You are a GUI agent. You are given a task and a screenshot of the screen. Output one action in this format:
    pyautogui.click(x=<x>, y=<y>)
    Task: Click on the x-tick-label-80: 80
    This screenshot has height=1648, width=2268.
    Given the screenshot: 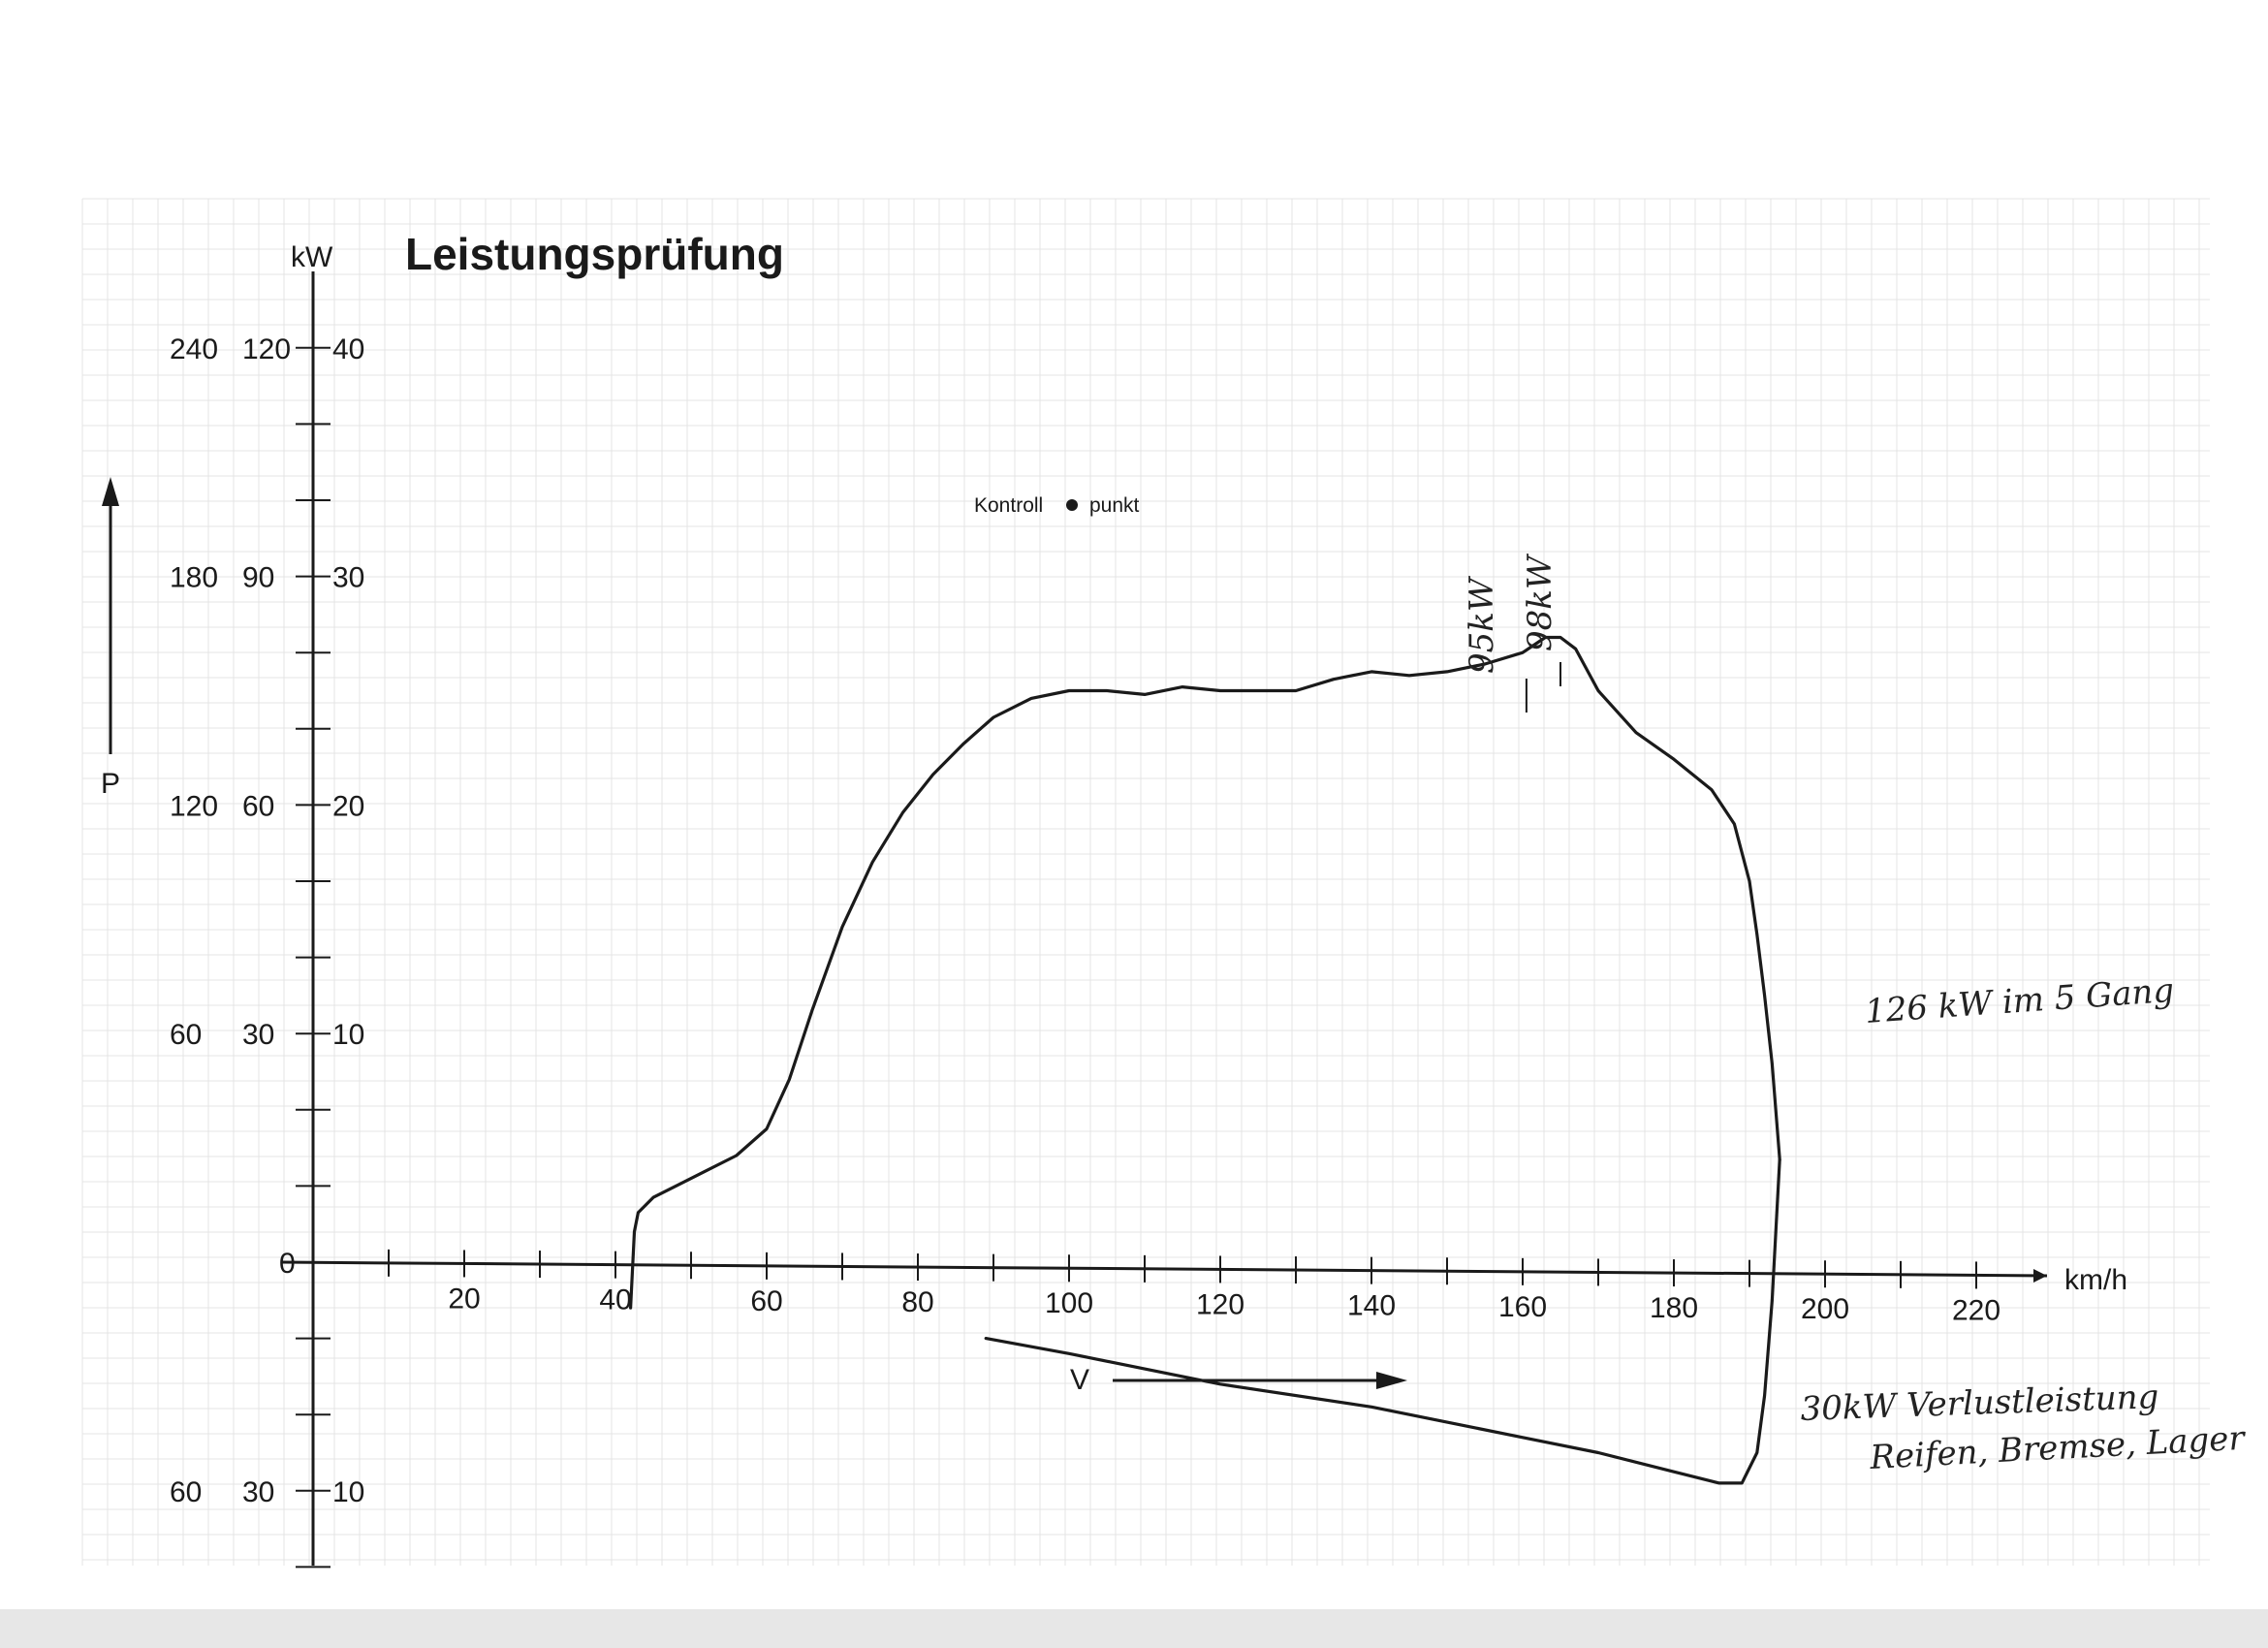 What is the action you would take?
    pyautogui.click(x=917, y=1302)
    